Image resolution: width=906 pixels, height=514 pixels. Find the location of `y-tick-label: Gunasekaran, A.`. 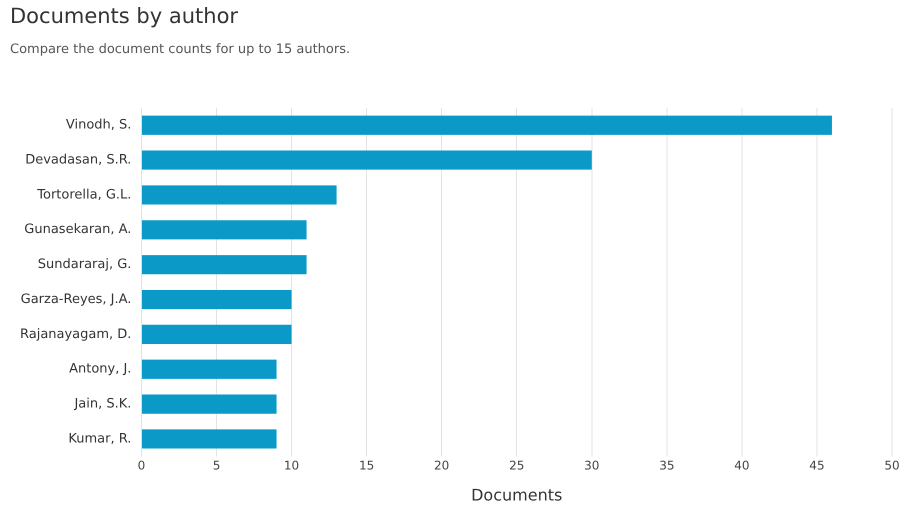

y-tick-label: Gunasekaran, A. is located at coordinates (78, 230).